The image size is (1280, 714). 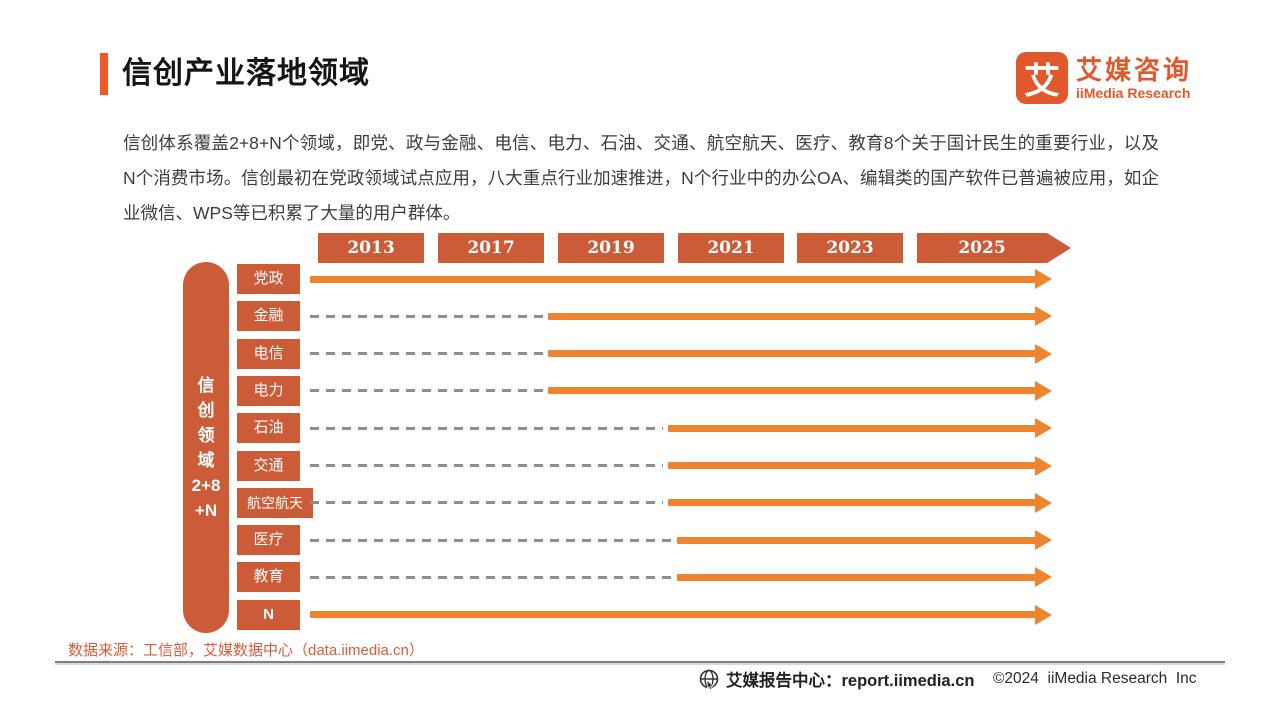 I want to click on logo-name-en: iiMedia Research, so click(x=1133, y=92).